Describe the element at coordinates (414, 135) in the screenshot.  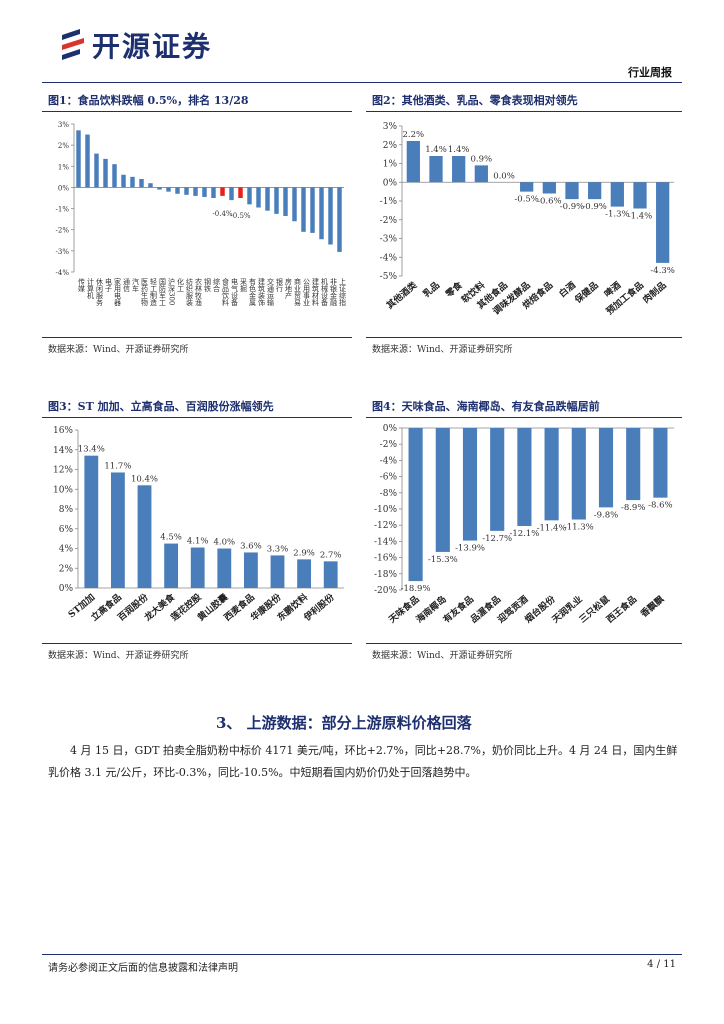
I see `data-label: 2.2%` at that location.